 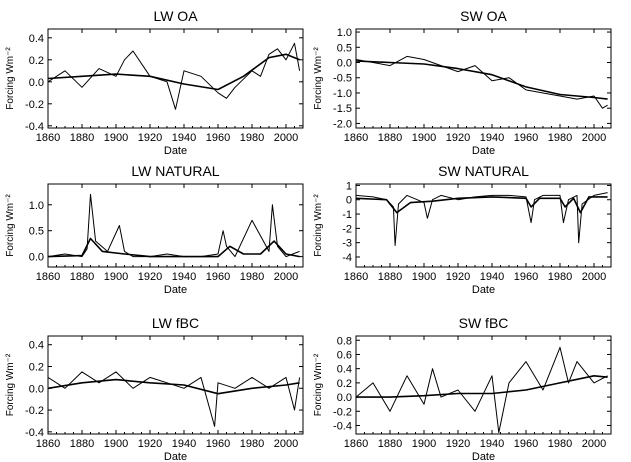 What do you see at coordinates (458, 444) in the screenshot?
I see `panel-6-x-tick-label: 1920` at bounding box center [458, 444].